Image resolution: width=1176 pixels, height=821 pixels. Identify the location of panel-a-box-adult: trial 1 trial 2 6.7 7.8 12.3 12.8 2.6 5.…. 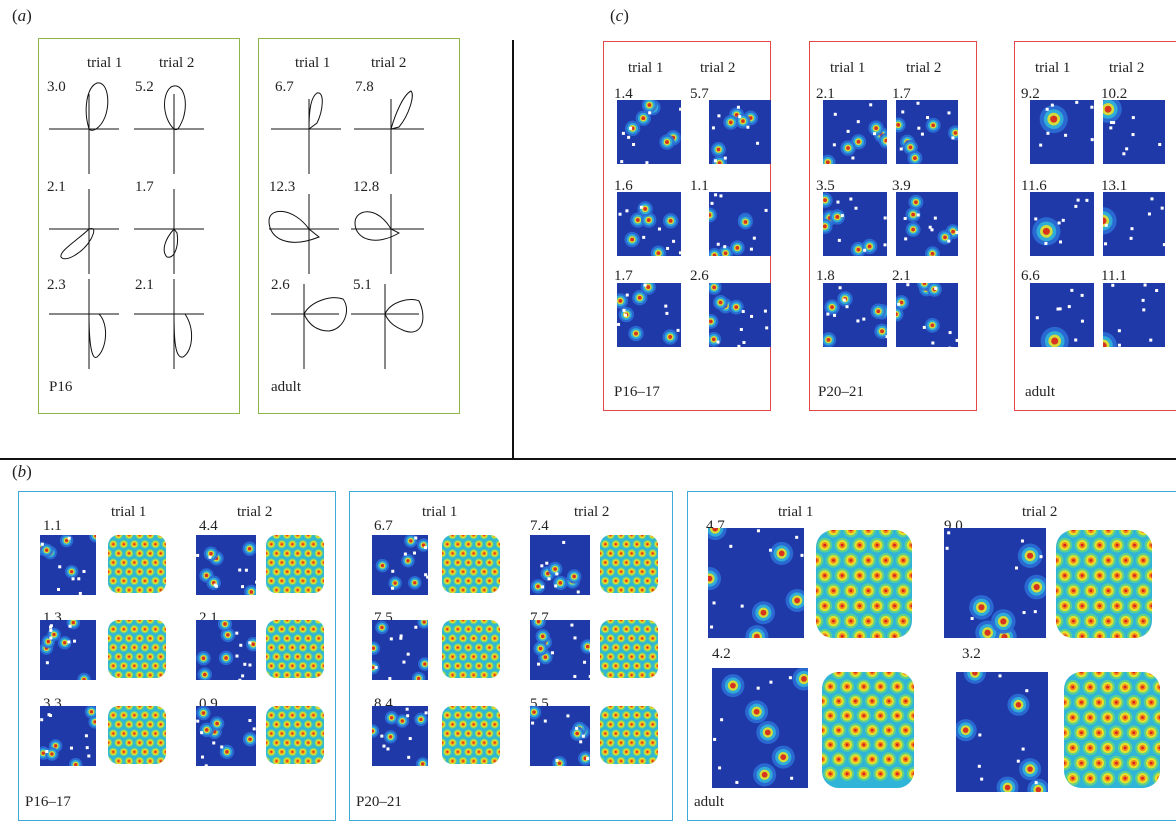
(359, 226).